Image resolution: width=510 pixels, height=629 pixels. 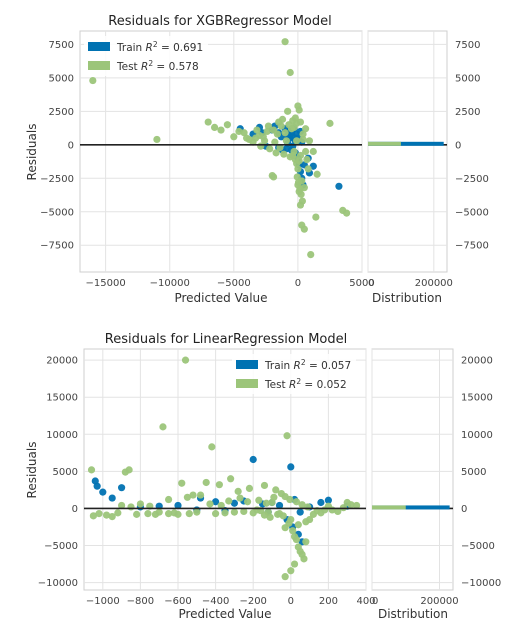 I want to click on y-tick-label: −5000, so click(x=61, y=546).